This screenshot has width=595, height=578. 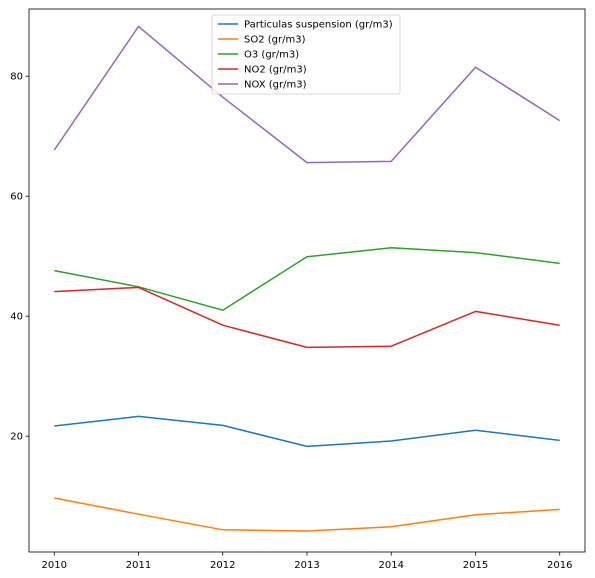 What do you see at coordinates (275, 40) in the screenshot?
I see `legend-label: SO2 (gr/m3)` at bounding box center [275, 40].